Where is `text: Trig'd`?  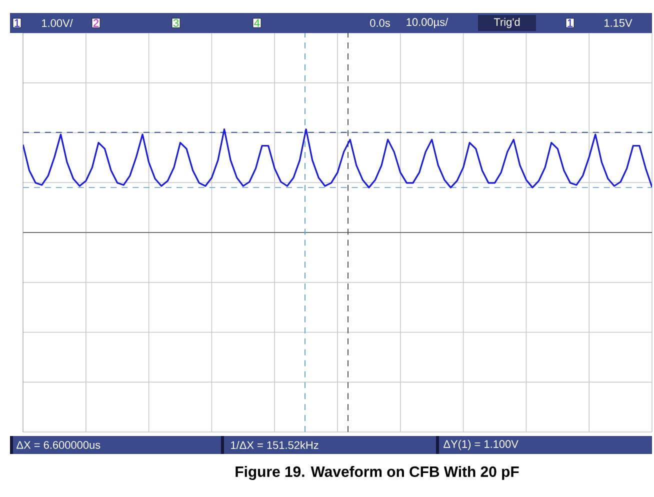
text: Trig'd is located at coordinates (507, 23).